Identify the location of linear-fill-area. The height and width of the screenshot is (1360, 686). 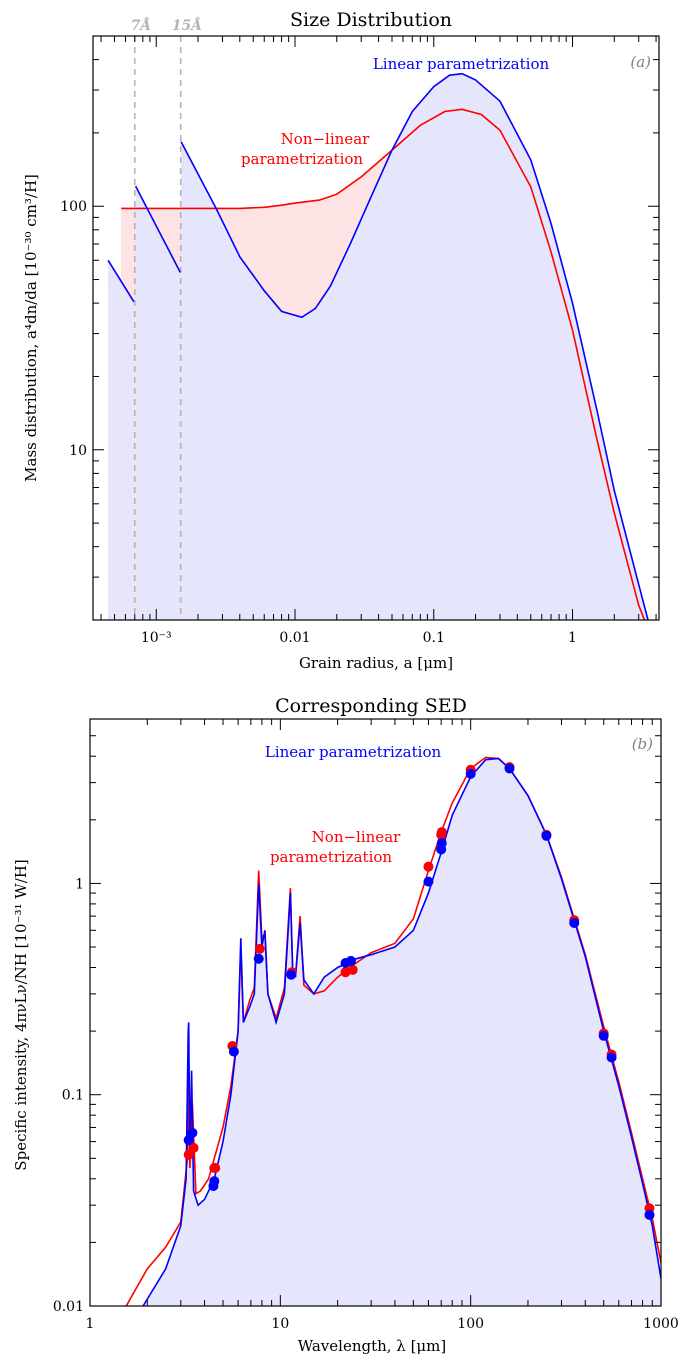
(158, 403).